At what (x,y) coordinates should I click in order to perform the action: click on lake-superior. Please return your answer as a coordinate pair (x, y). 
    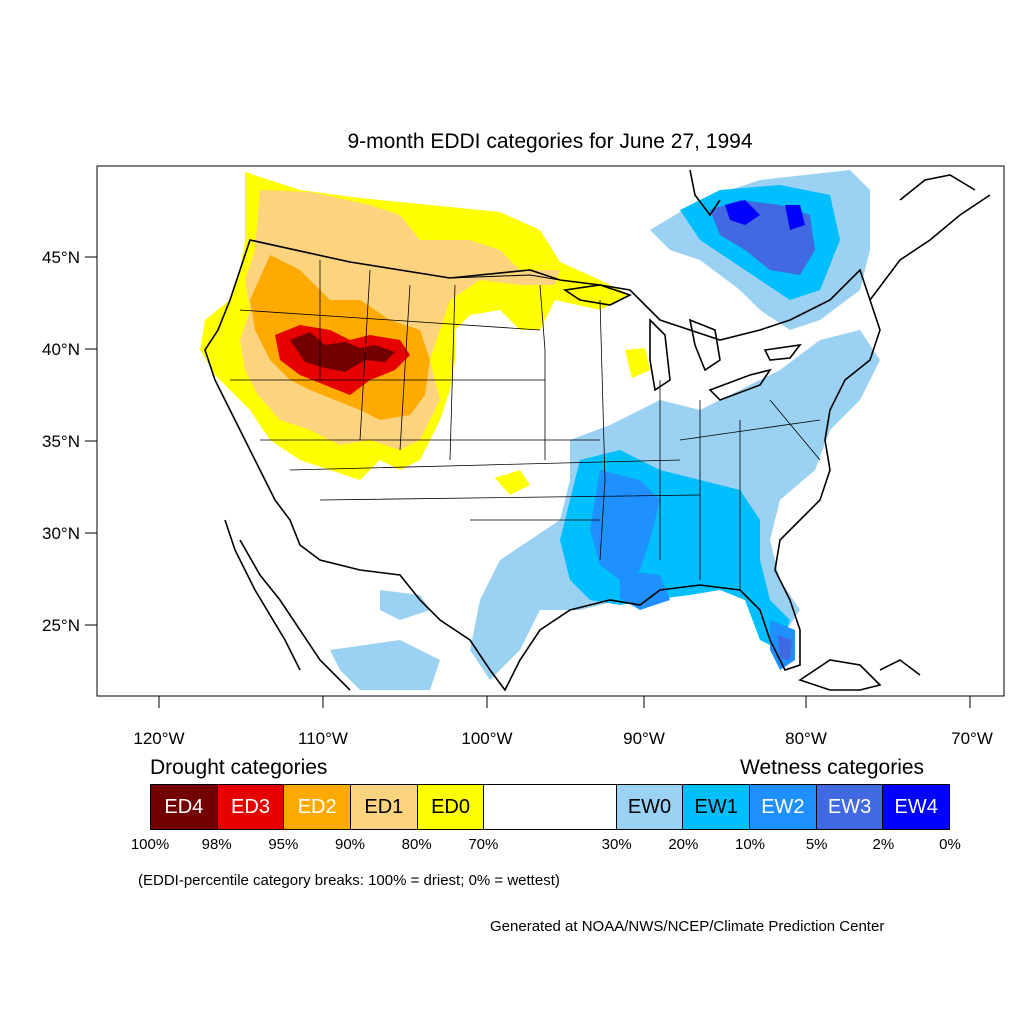
    Looking at the image, I should click on (597, 295).